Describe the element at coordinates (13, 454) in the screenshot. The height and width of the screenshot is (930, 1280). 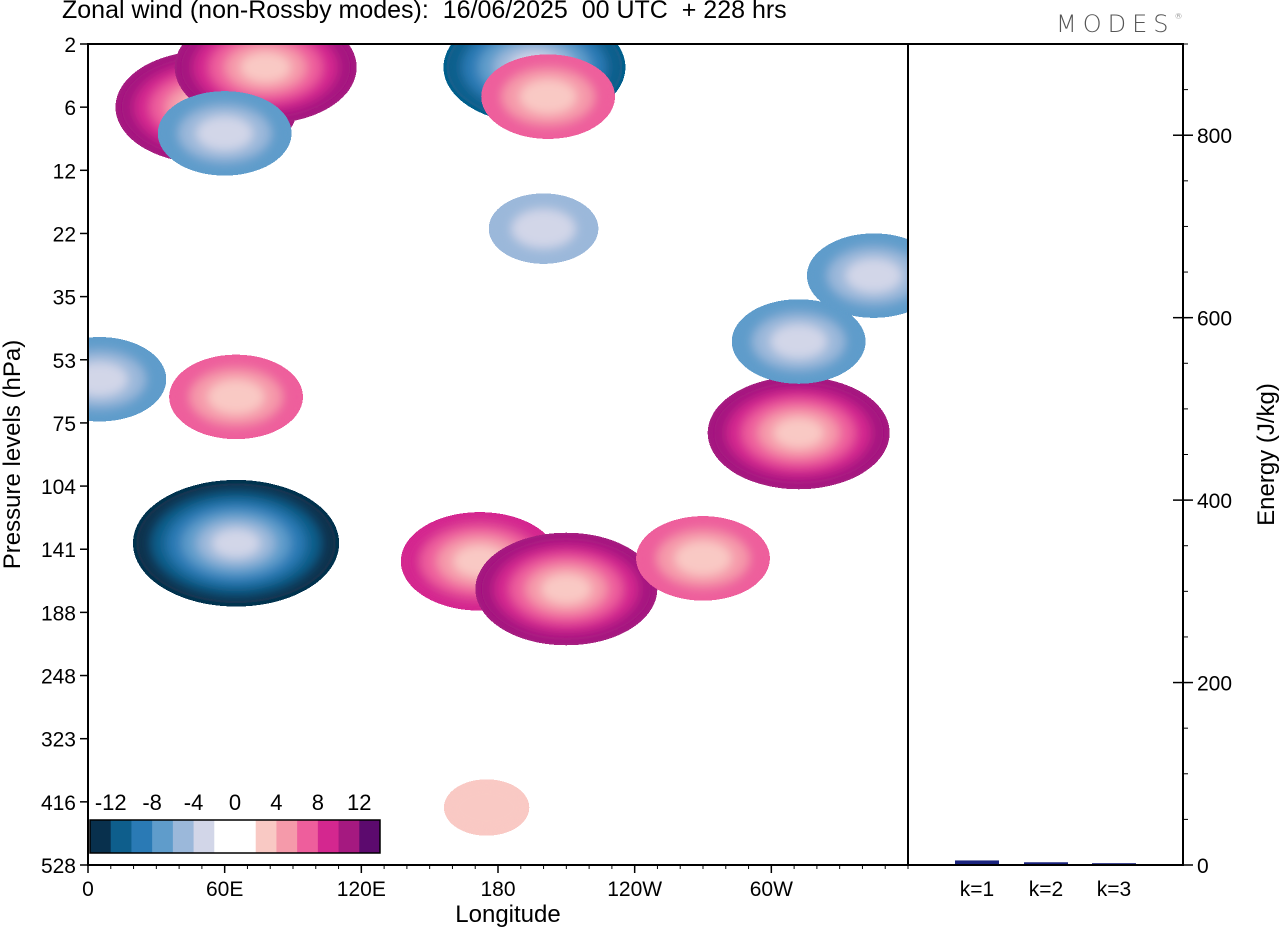
I see `y-axis-title: Pressure levels (hPa)` at that location.